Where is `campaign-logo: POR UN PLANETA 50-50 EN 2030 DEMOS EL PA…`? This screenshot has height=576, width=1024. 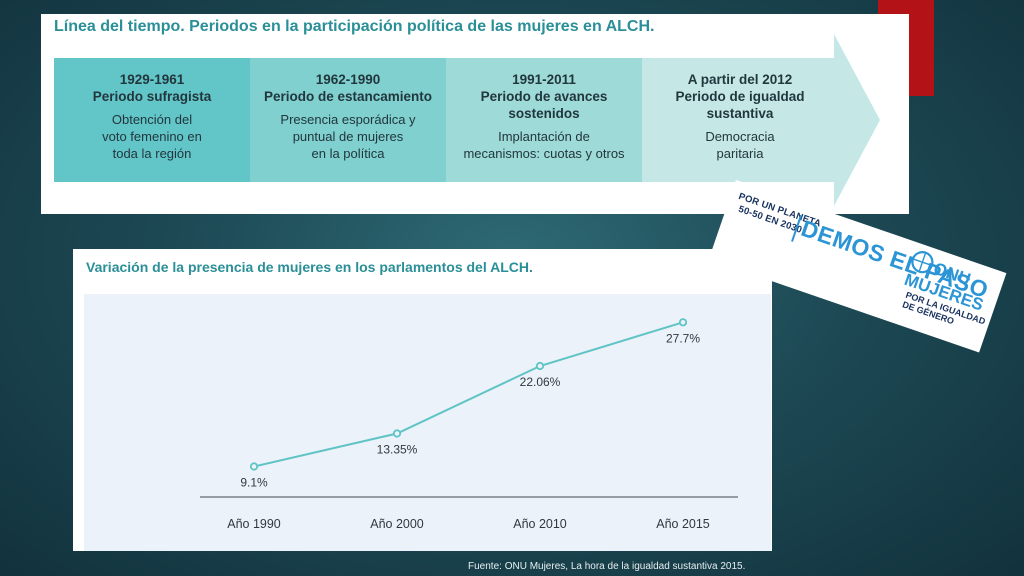
campaign-logo: POR UN PLANETA 50-50 EN 2030 DEMOS EL PA… is located at coordinates (857, 266).